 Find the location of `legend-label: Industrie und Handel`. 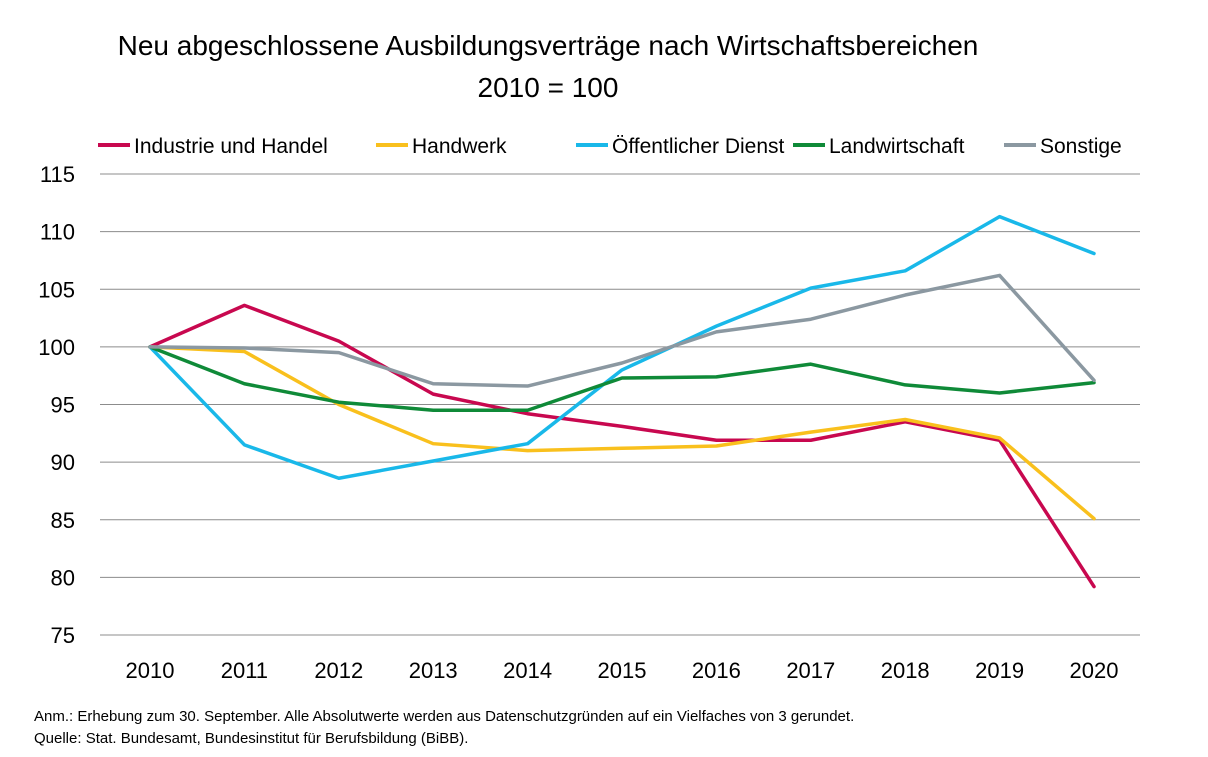

legend-label: Industrie und Handel is located at coordinates (231, 146).